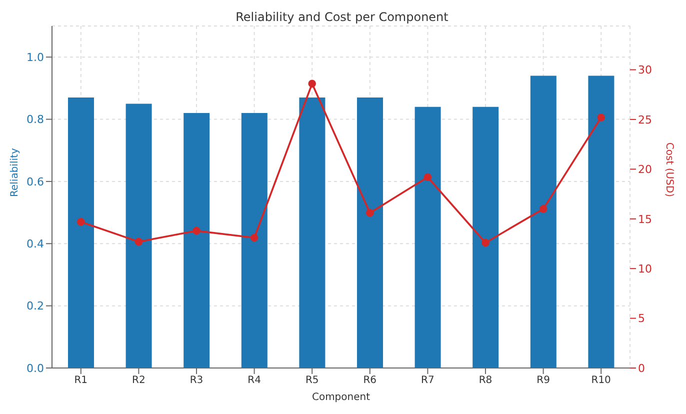 The image size is (686, 414). What do you see at coordinates (35, 119) in the screenshot?
I see `y-tick-label: 0.8` at bounding box center [35, 119].